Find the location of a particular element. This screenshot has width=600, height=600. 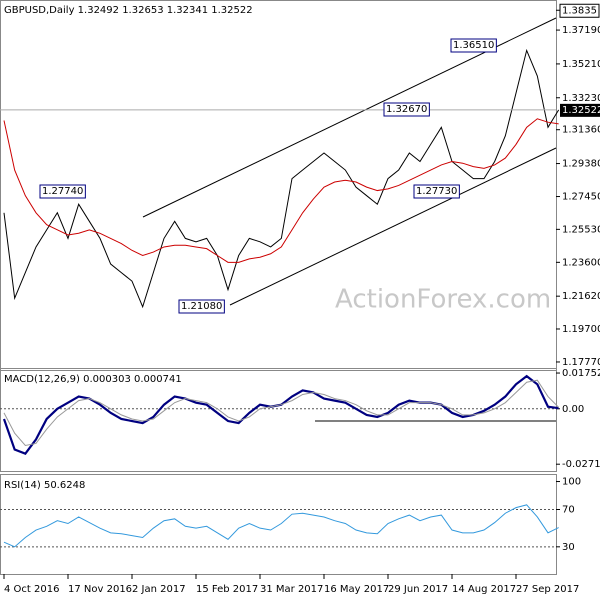

x-tick-label: 27 Sep 2017 is located at coordinates (547, 589).